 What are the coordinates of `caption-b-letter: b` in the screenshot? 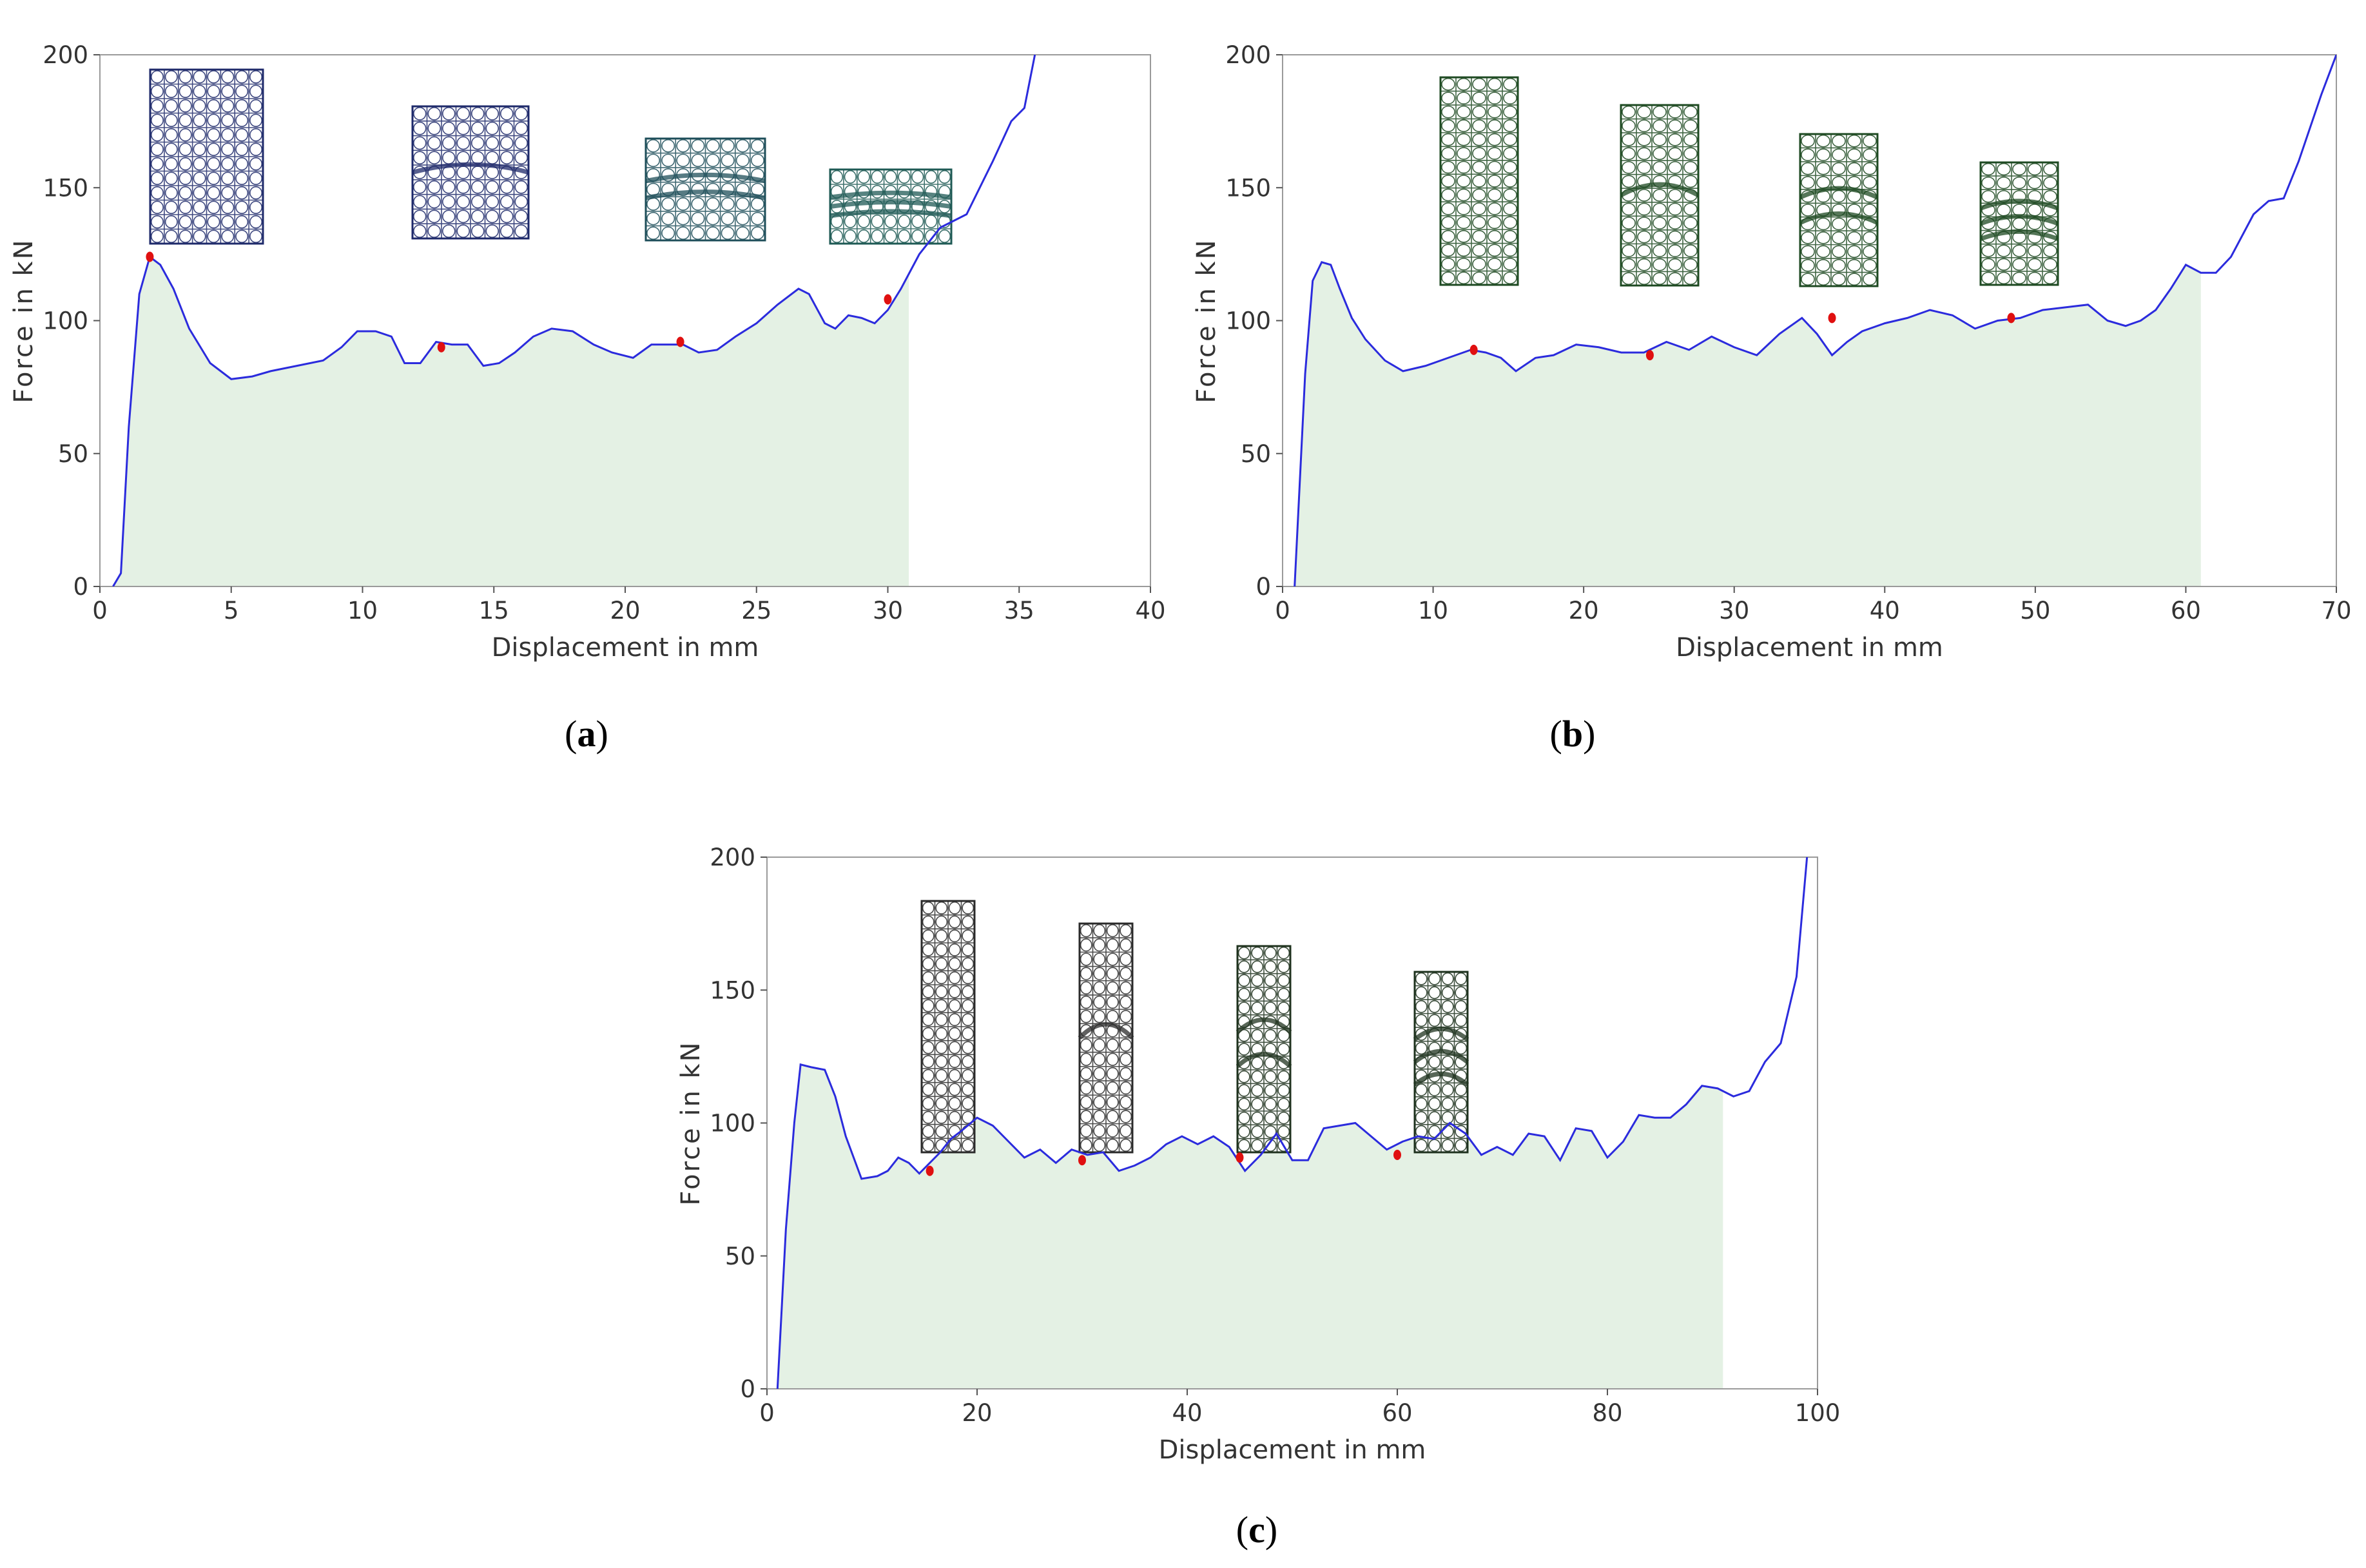 It's located at (1573, 734).